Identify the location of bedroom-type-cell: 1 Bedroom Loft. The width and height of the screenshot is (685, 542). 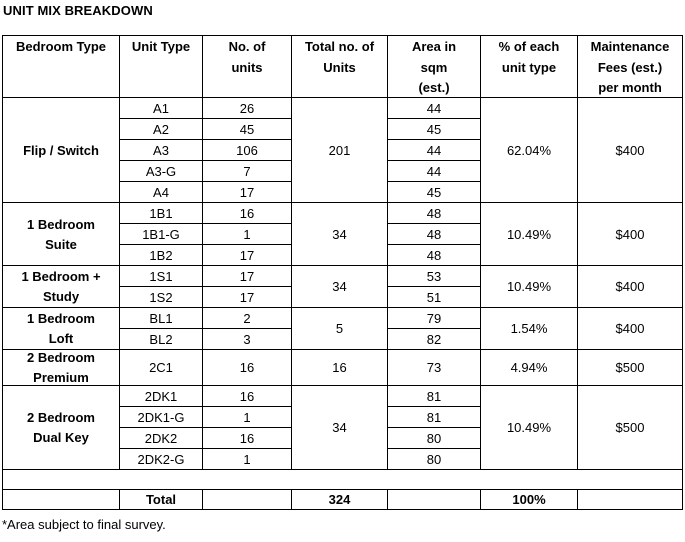
(61, 328).